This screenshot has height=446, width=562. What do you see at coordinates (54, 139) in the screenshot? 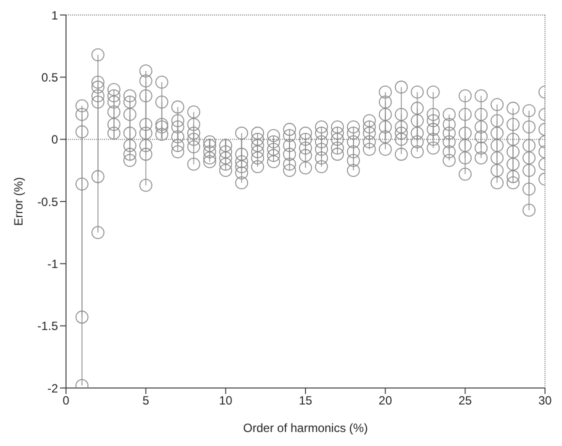
I see `y-tick-label: 0` at bounding box center [54, 139].